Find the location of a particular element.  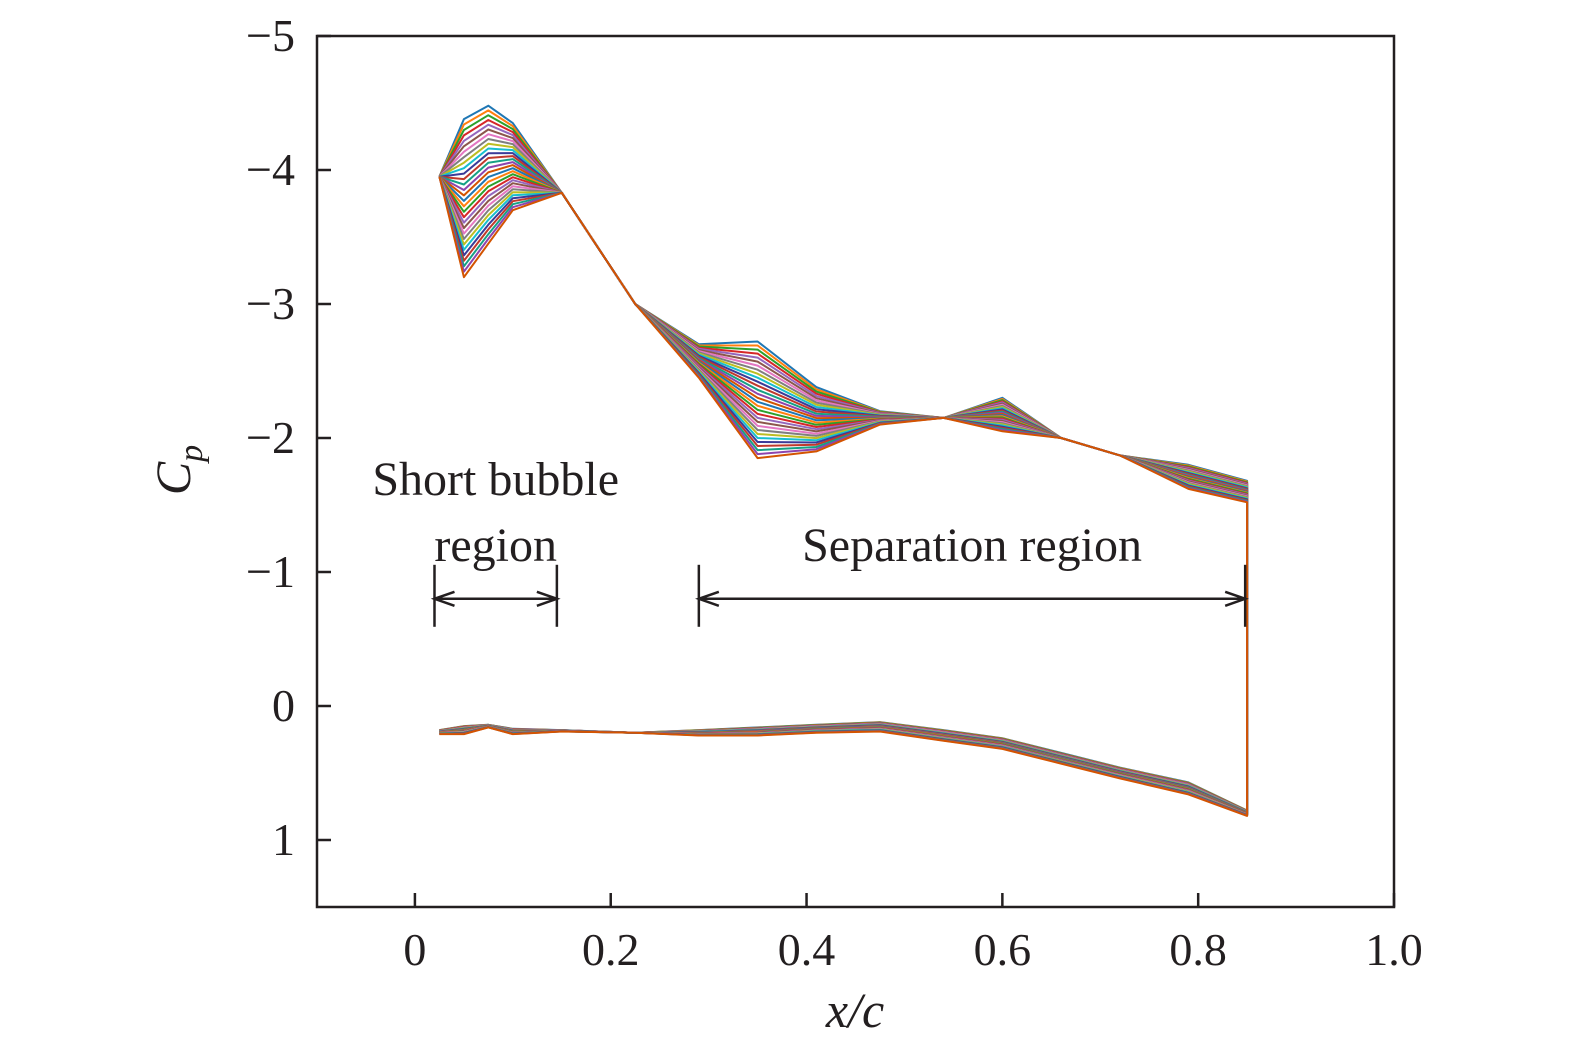

annotations: Short bubble region Separation region is located at coordinates (810, 540).